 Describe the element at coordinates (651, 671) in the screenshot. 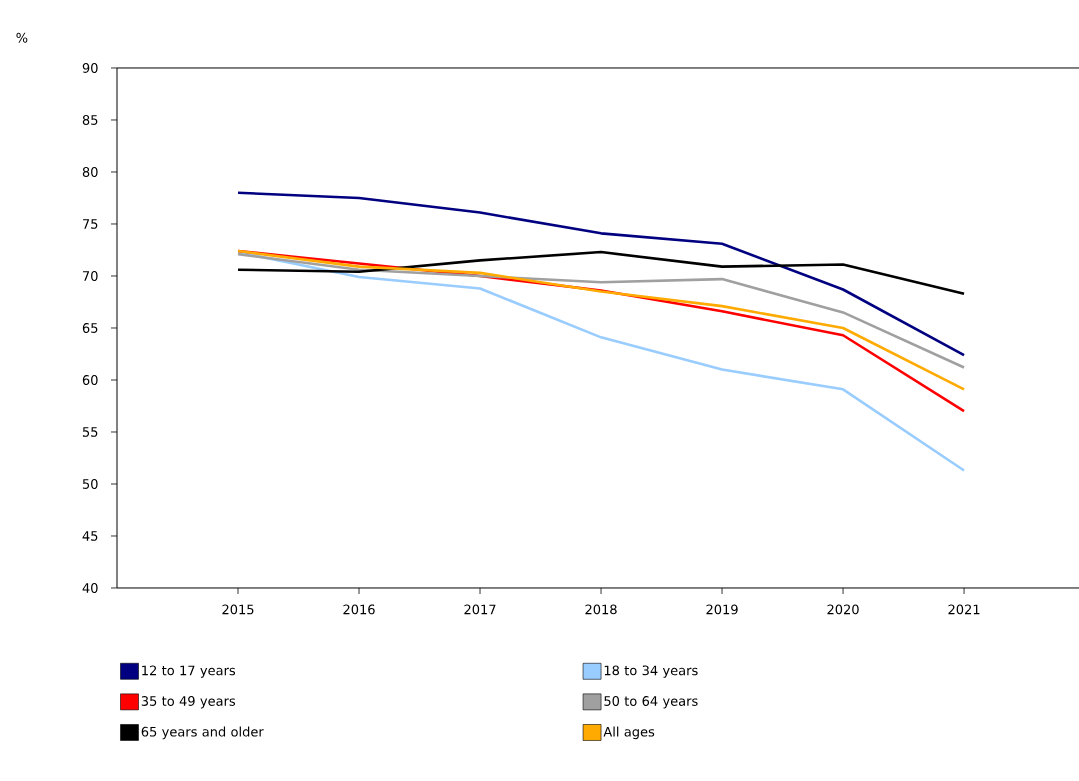

I see `legend-label: 18 to 34 years` at that location.